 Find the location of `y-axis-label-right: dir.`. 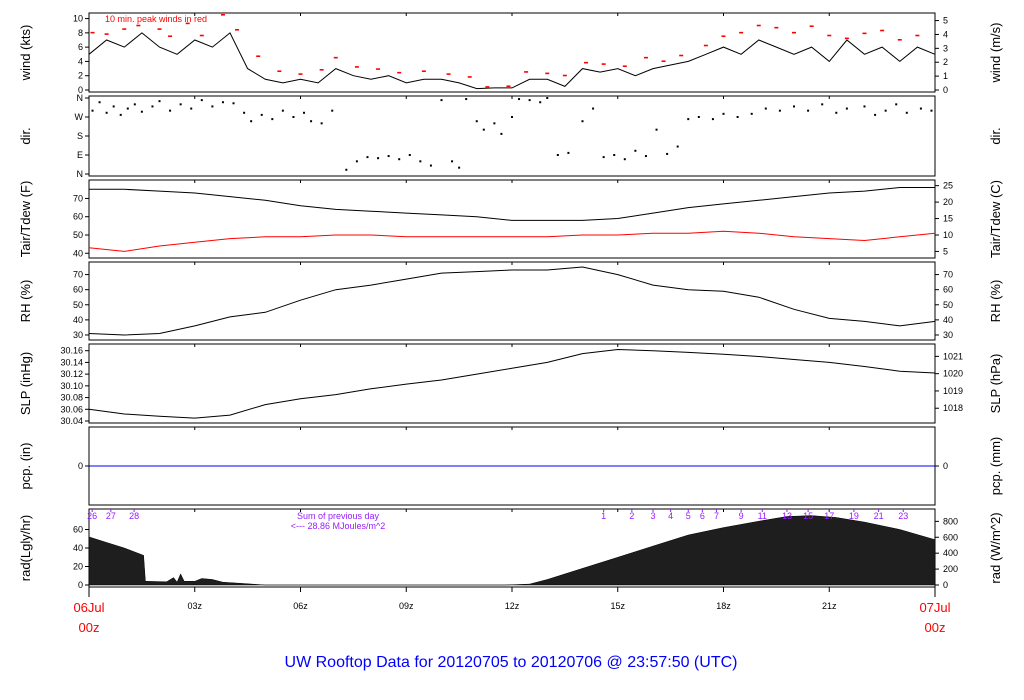

y-axis-label-right: dir. is located at coordinates (995, 135).